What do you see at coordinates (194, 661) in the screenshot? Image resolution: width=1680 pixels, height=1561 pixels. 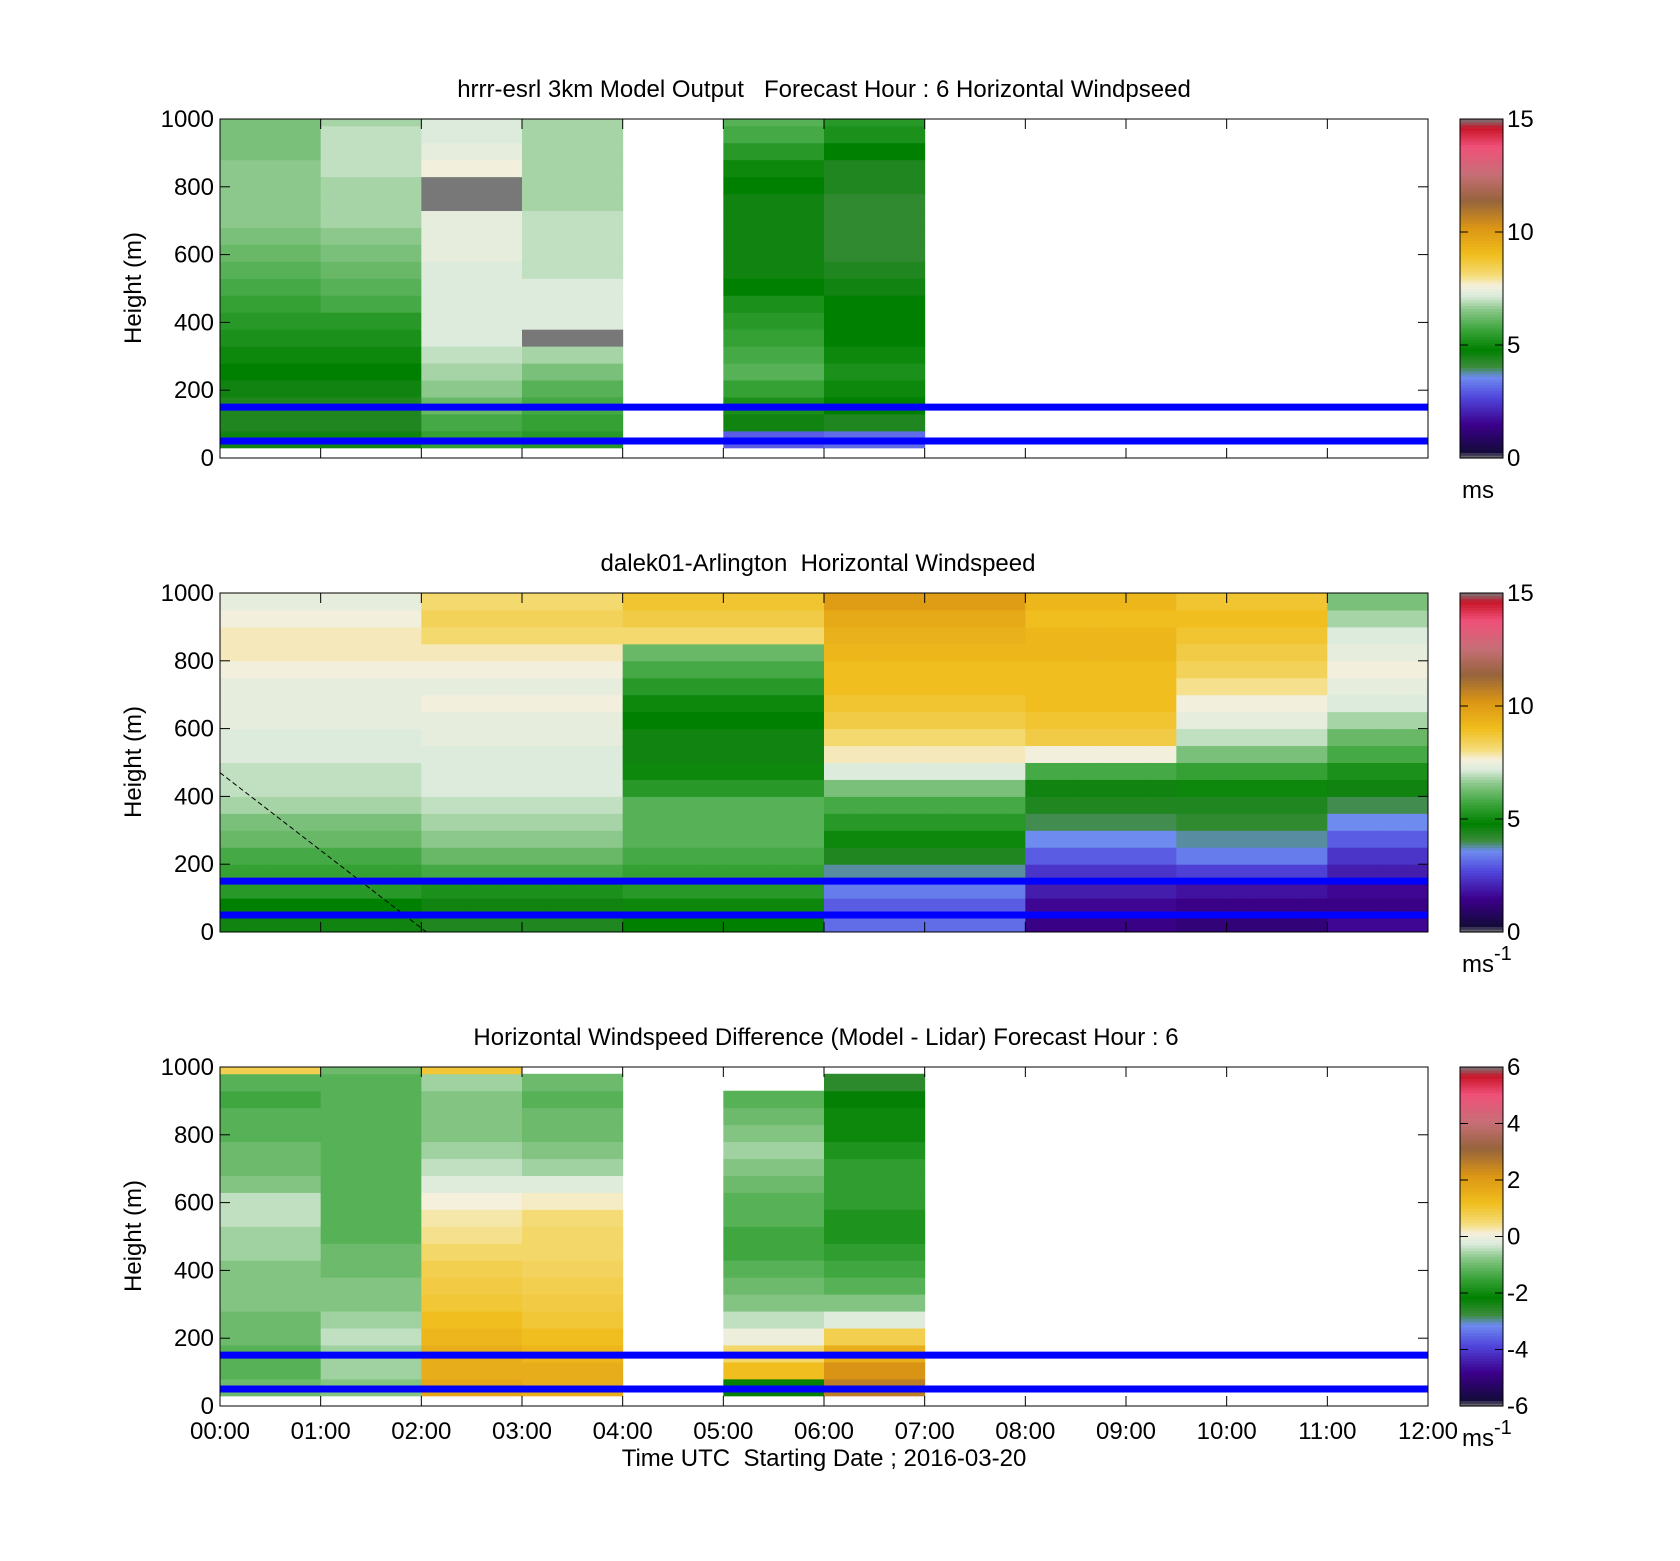 I see `y-tick-label: 800` at bounding box center [194, 661].